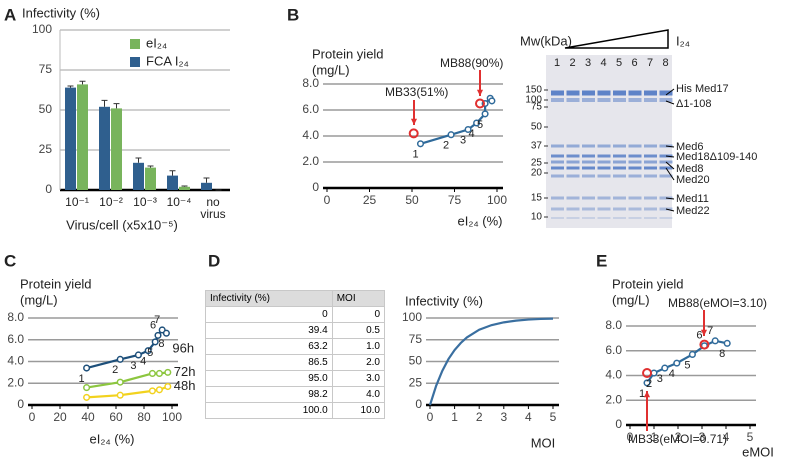 The width and height of the screenshot is (786, 460). I want to click on point-label: 2, so click(649, 384).